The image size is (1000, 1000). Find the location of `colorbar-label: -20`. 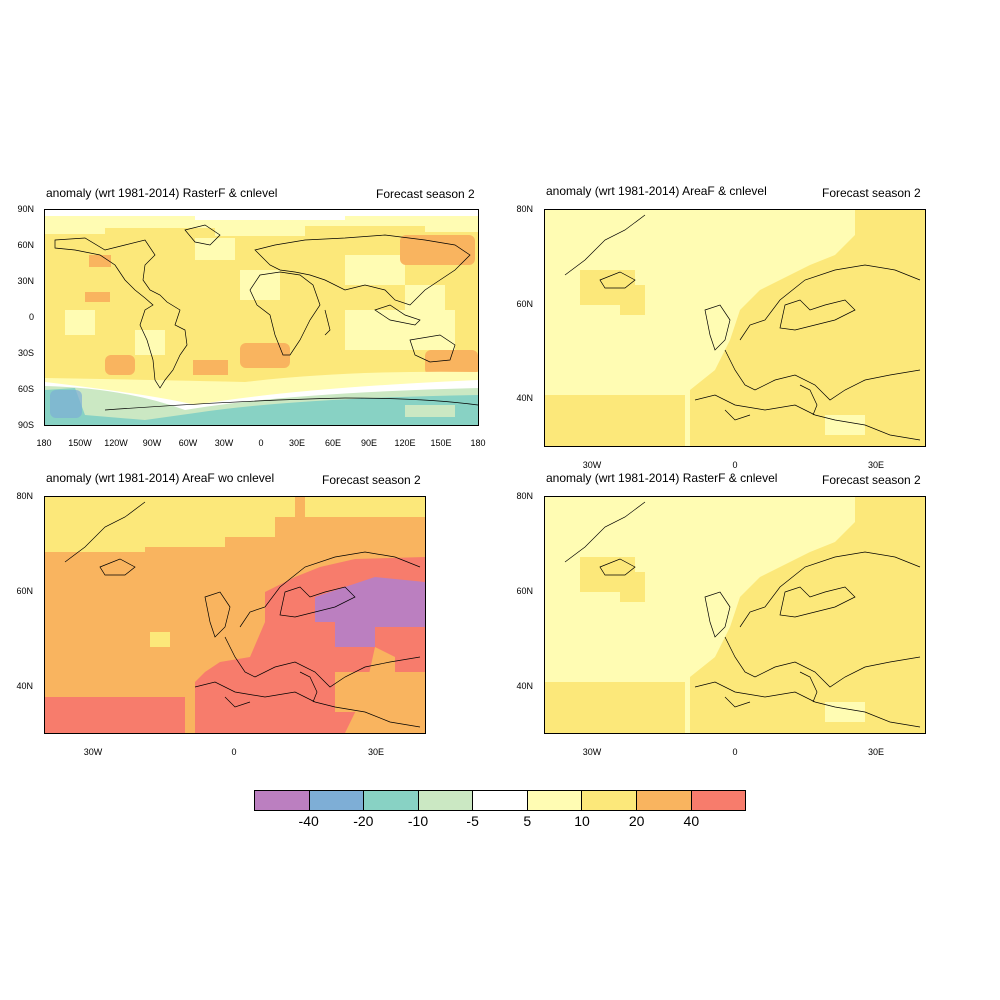

colorbar-label: -20 is located at coordinates (363, 821).